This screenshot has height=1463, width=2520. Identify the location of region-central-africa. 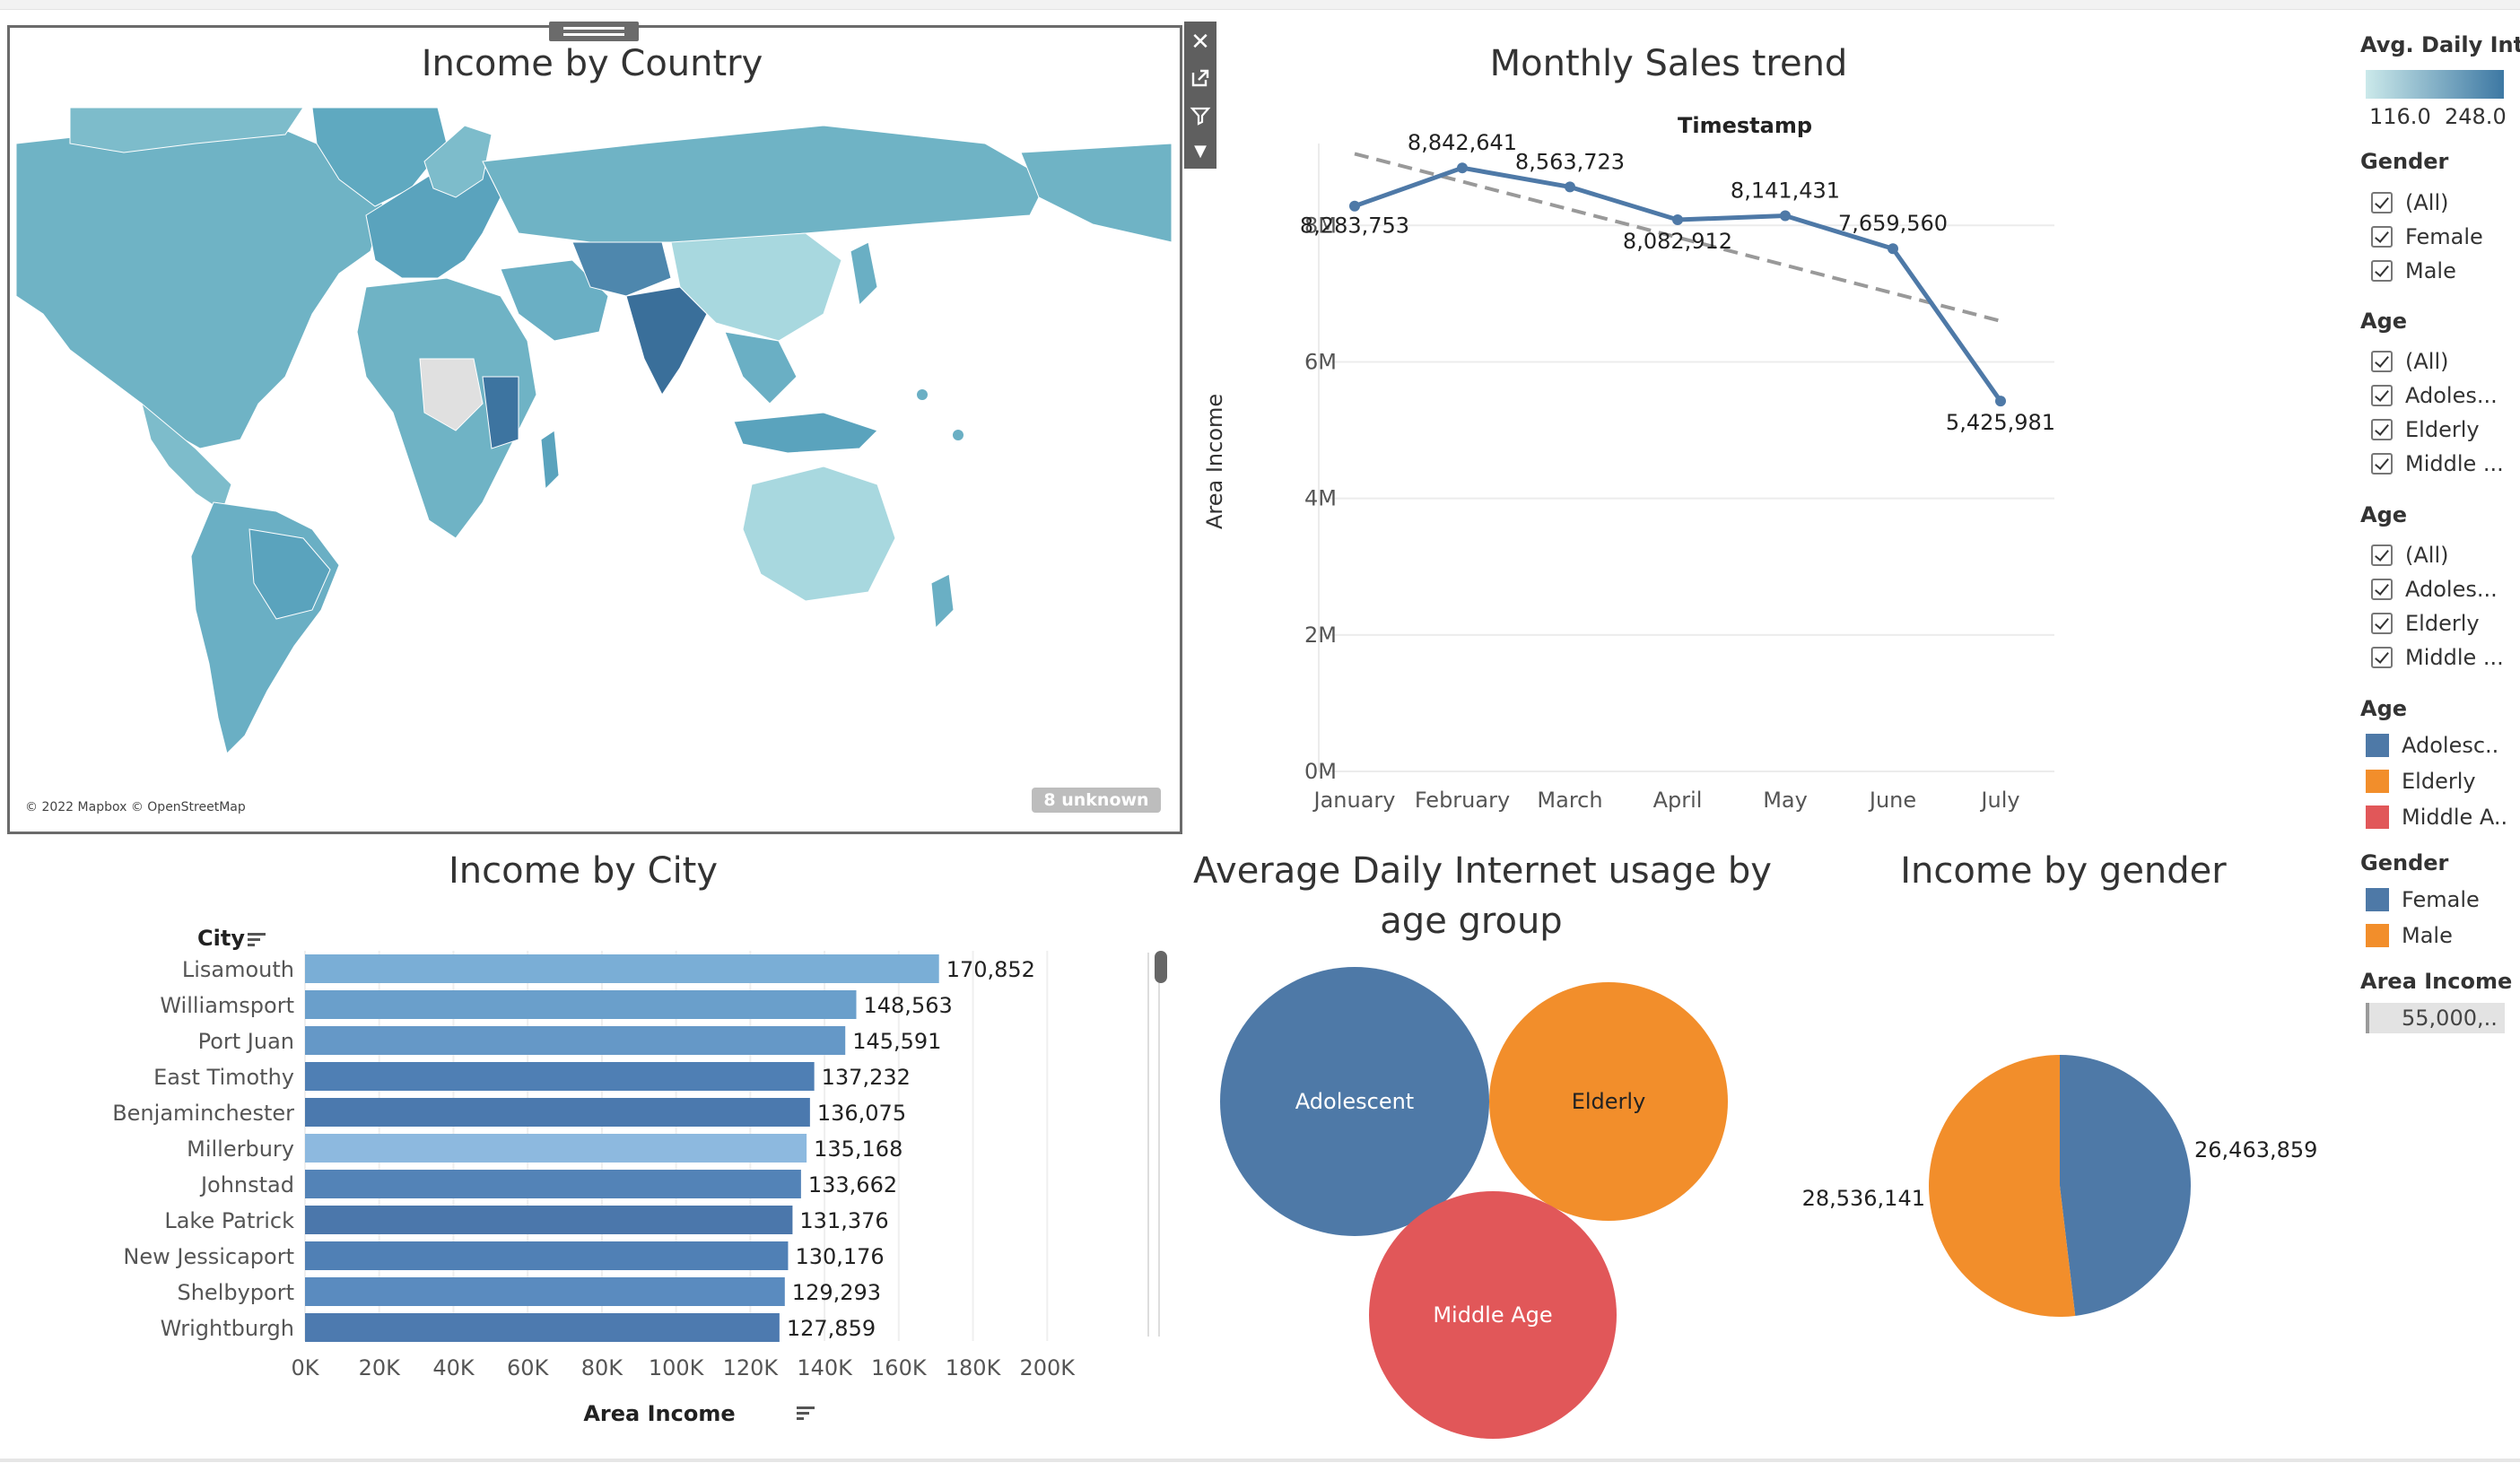
(451, 394).